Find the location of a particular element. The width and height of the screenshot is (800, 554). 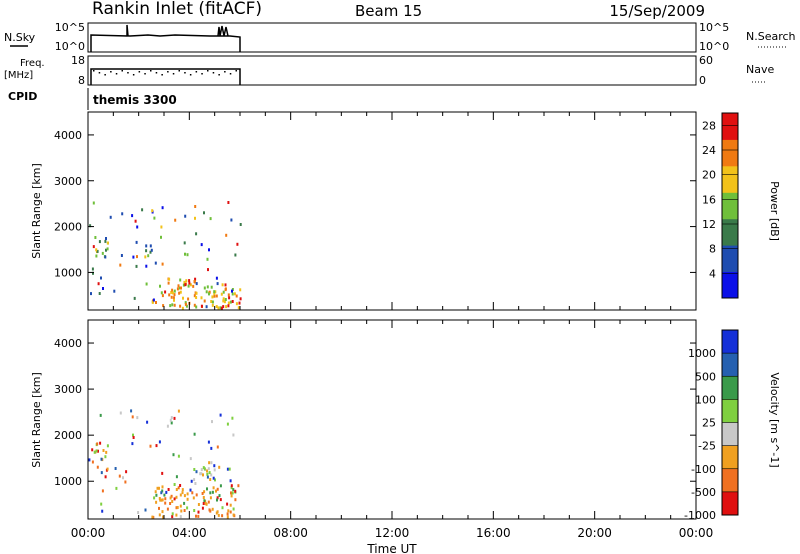

nsky-spike is located at coordinates (127, 30).